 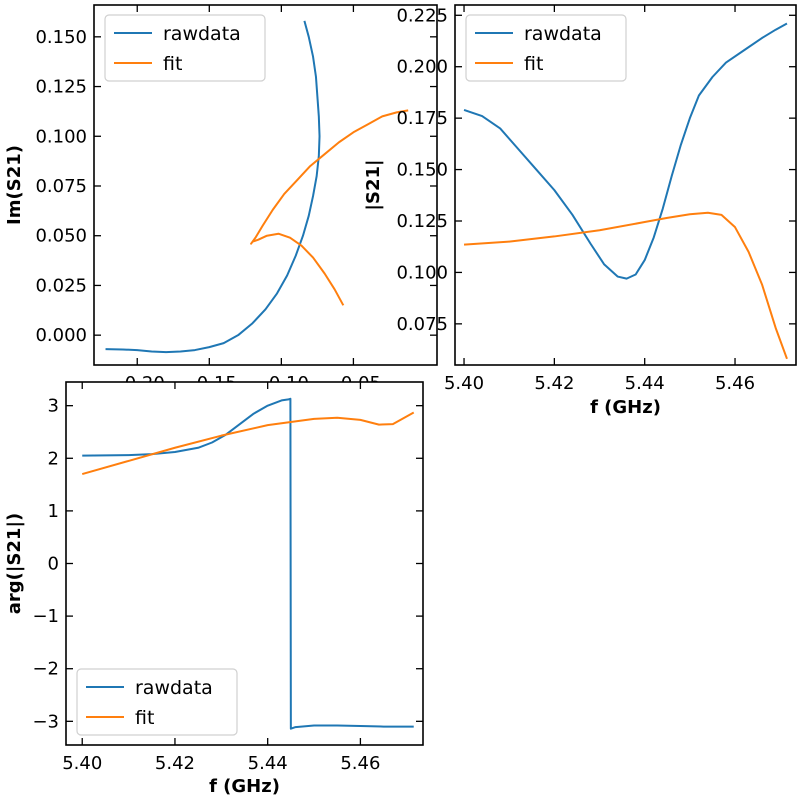 I want to click on y-tick-label: −2, so click(x=45, y=669).